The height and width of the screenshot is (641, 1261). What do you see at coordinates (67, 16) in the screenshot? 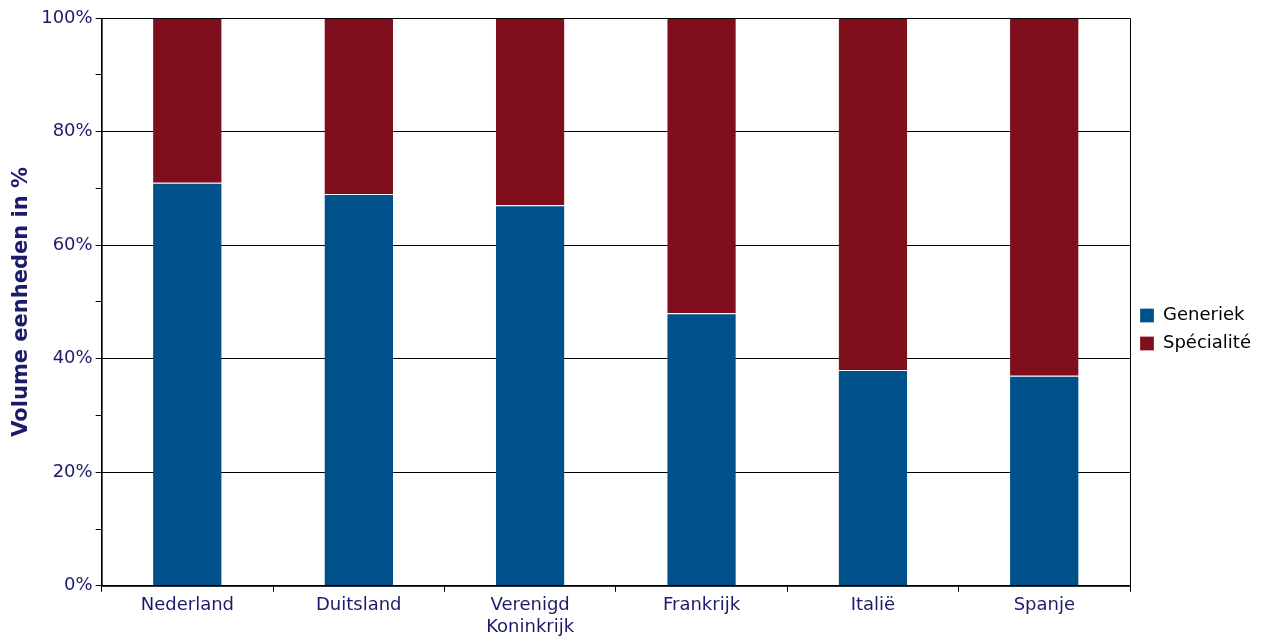
I see `y-tick-label: 100%` at bounding box center [67, 16].